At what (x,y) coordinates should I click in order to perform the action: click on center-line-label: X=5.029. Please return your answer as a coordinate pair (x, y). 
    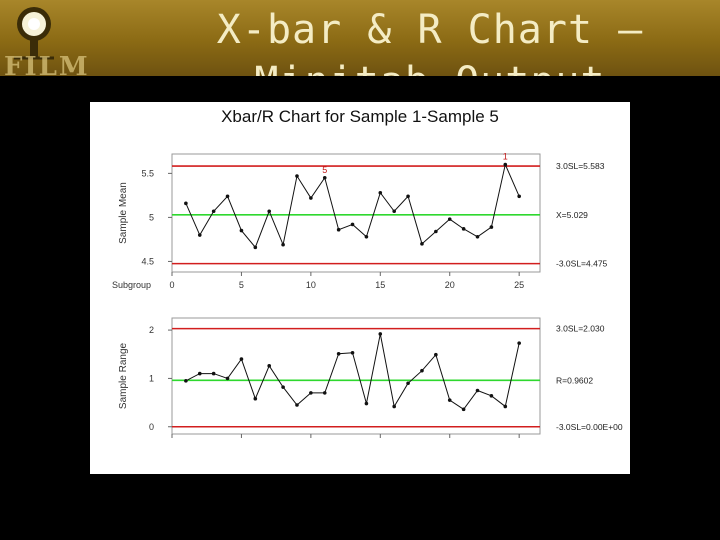
    Looking at the image, I should click on (572, 215).